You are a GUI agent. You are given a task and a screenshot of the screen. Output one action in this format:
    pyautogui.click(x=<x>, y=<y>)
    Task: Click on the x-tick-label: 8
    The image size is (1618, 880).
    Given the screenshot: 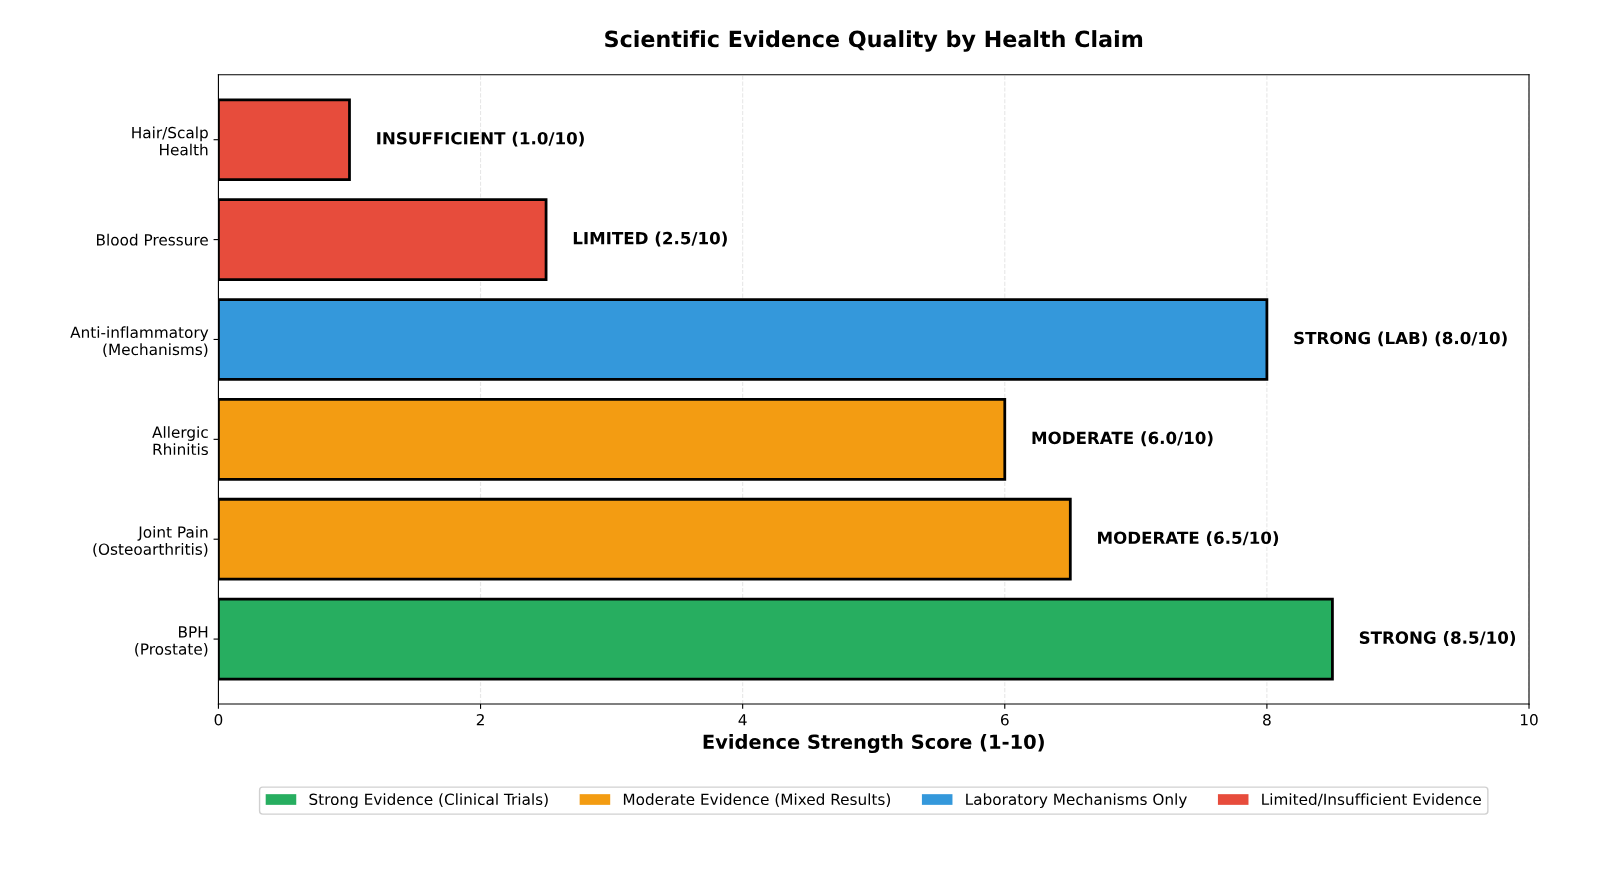 What is the action you would take?
    pyautogui.click(x=1267, y=719)
    